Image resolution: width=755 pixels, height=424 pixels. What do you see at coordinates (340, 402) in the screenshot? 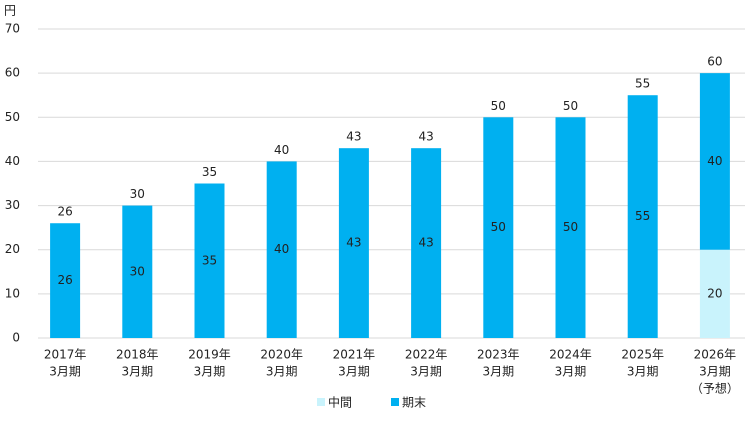
I see `legend-label: 中間` at bounding box center [340, 402].